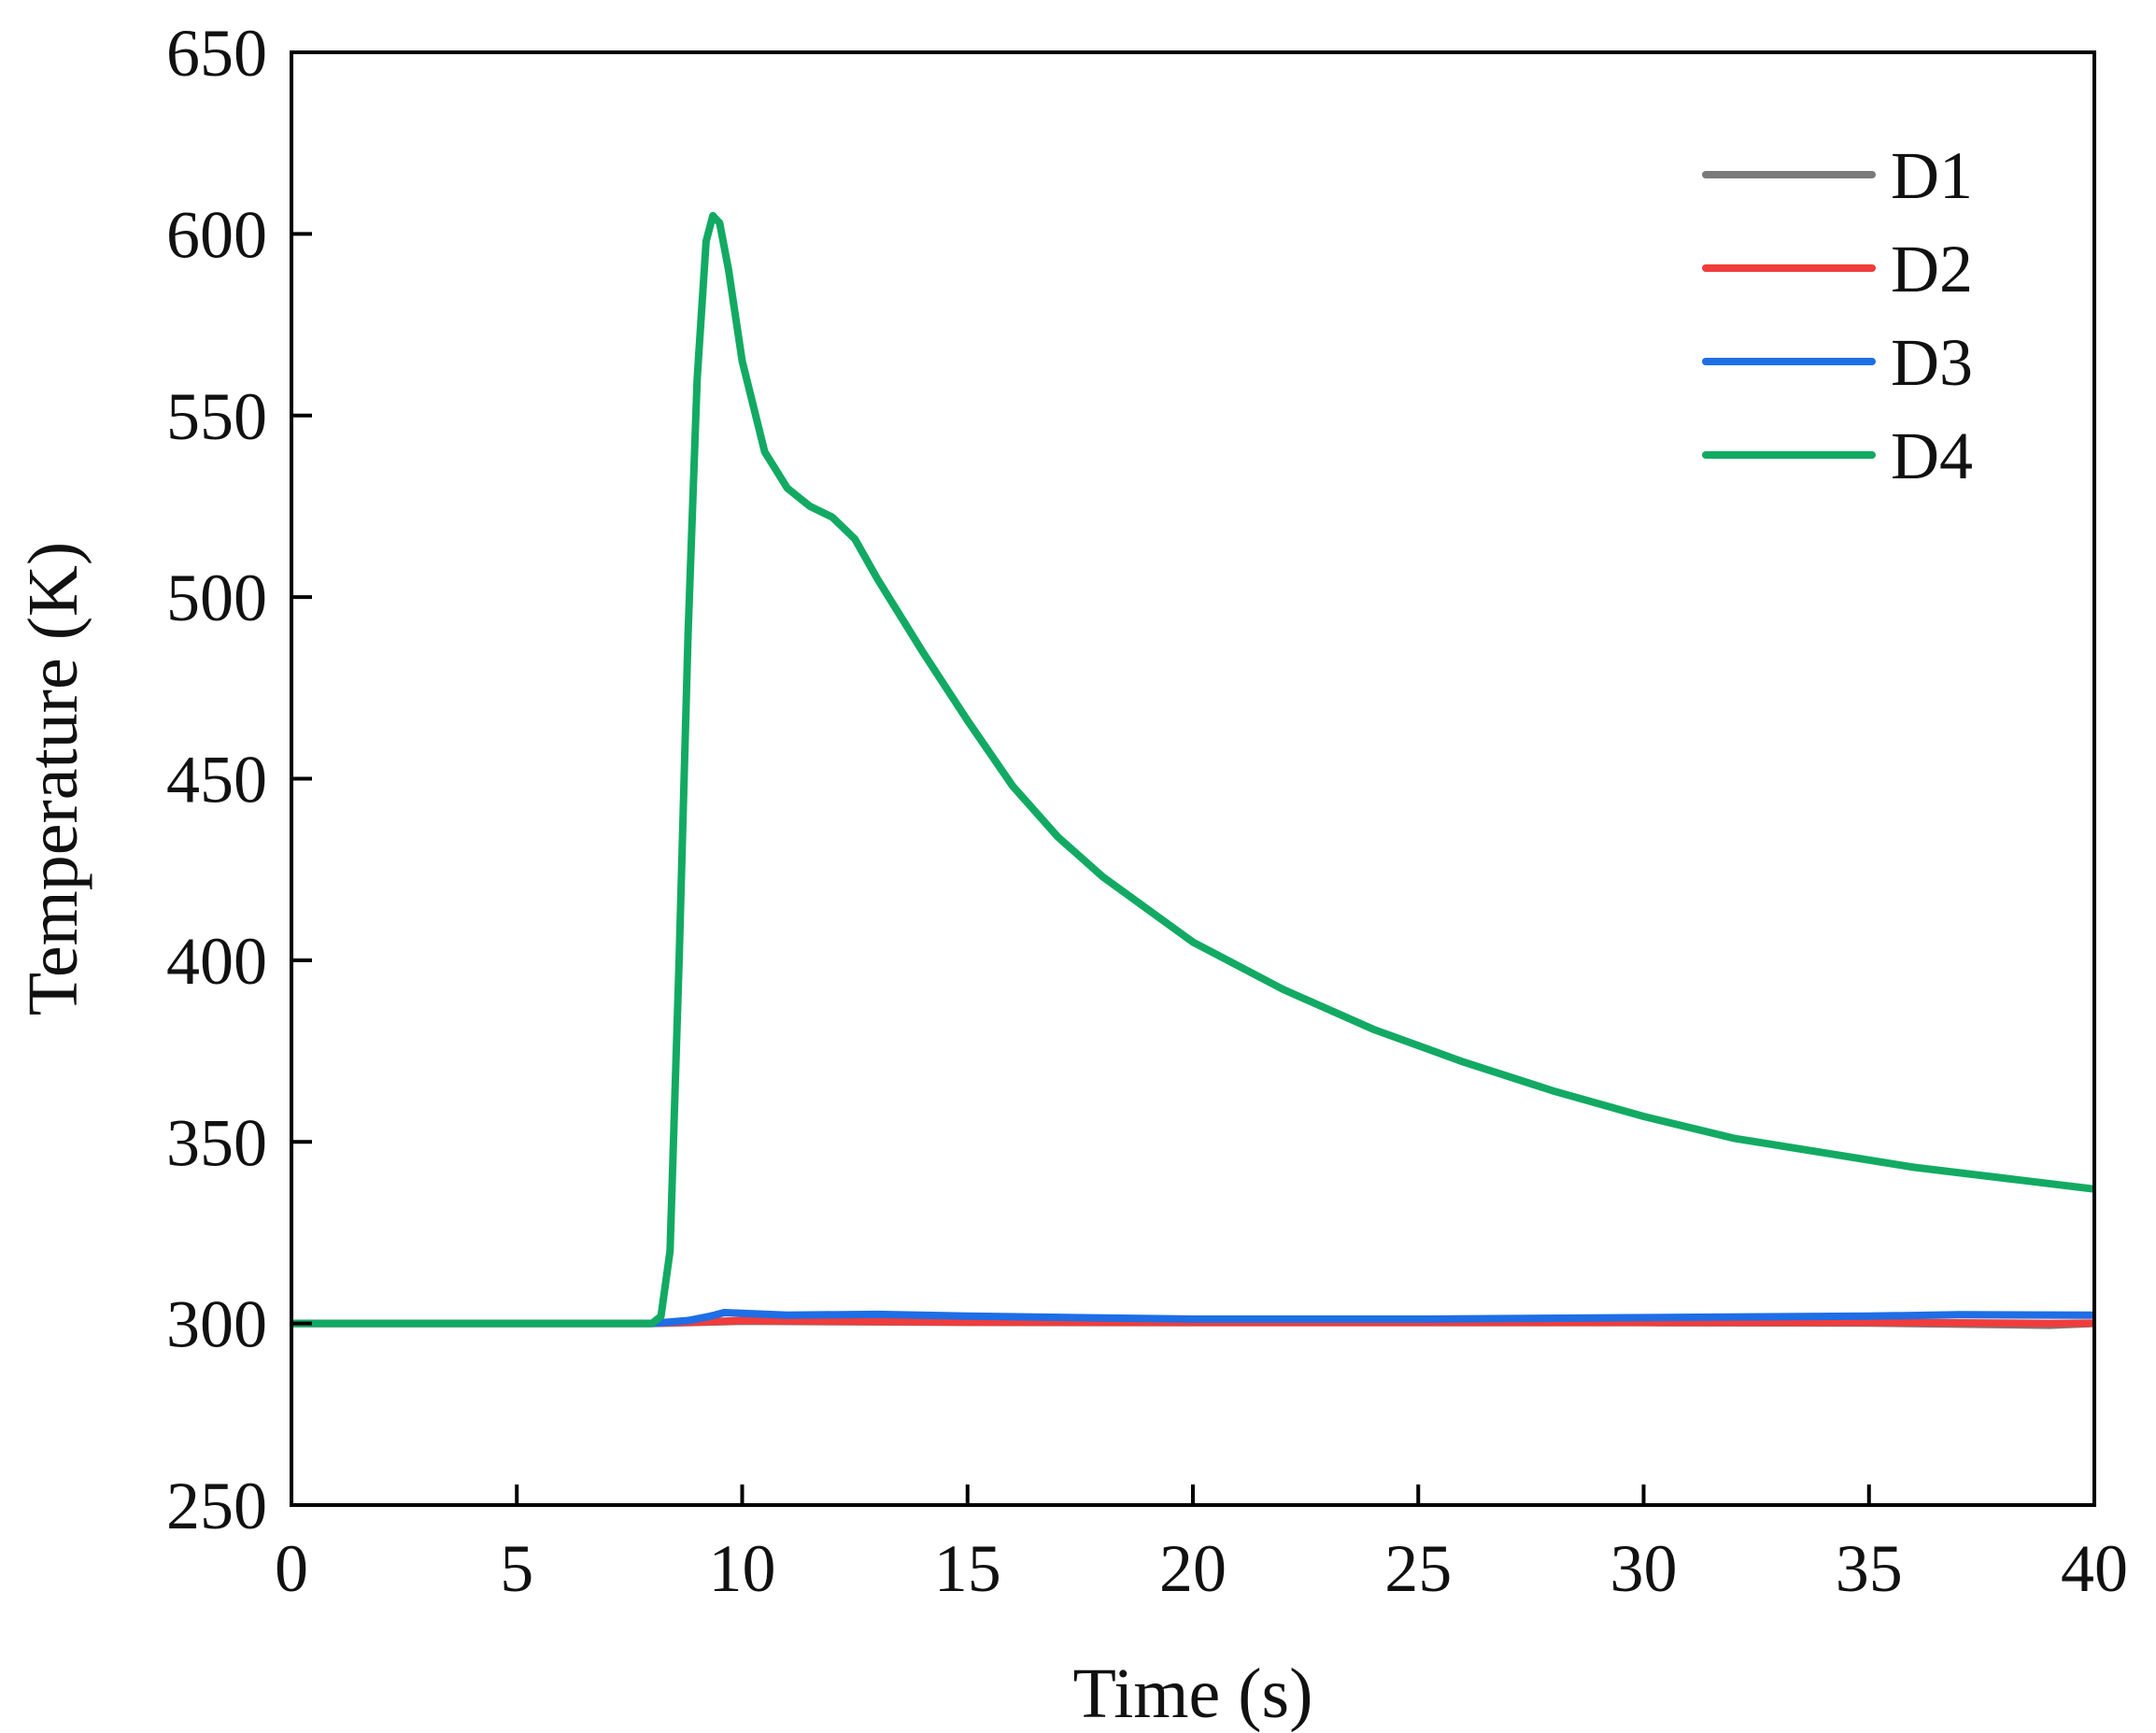  I want to click on legend-label-d3: D3, so click(1932, 362).